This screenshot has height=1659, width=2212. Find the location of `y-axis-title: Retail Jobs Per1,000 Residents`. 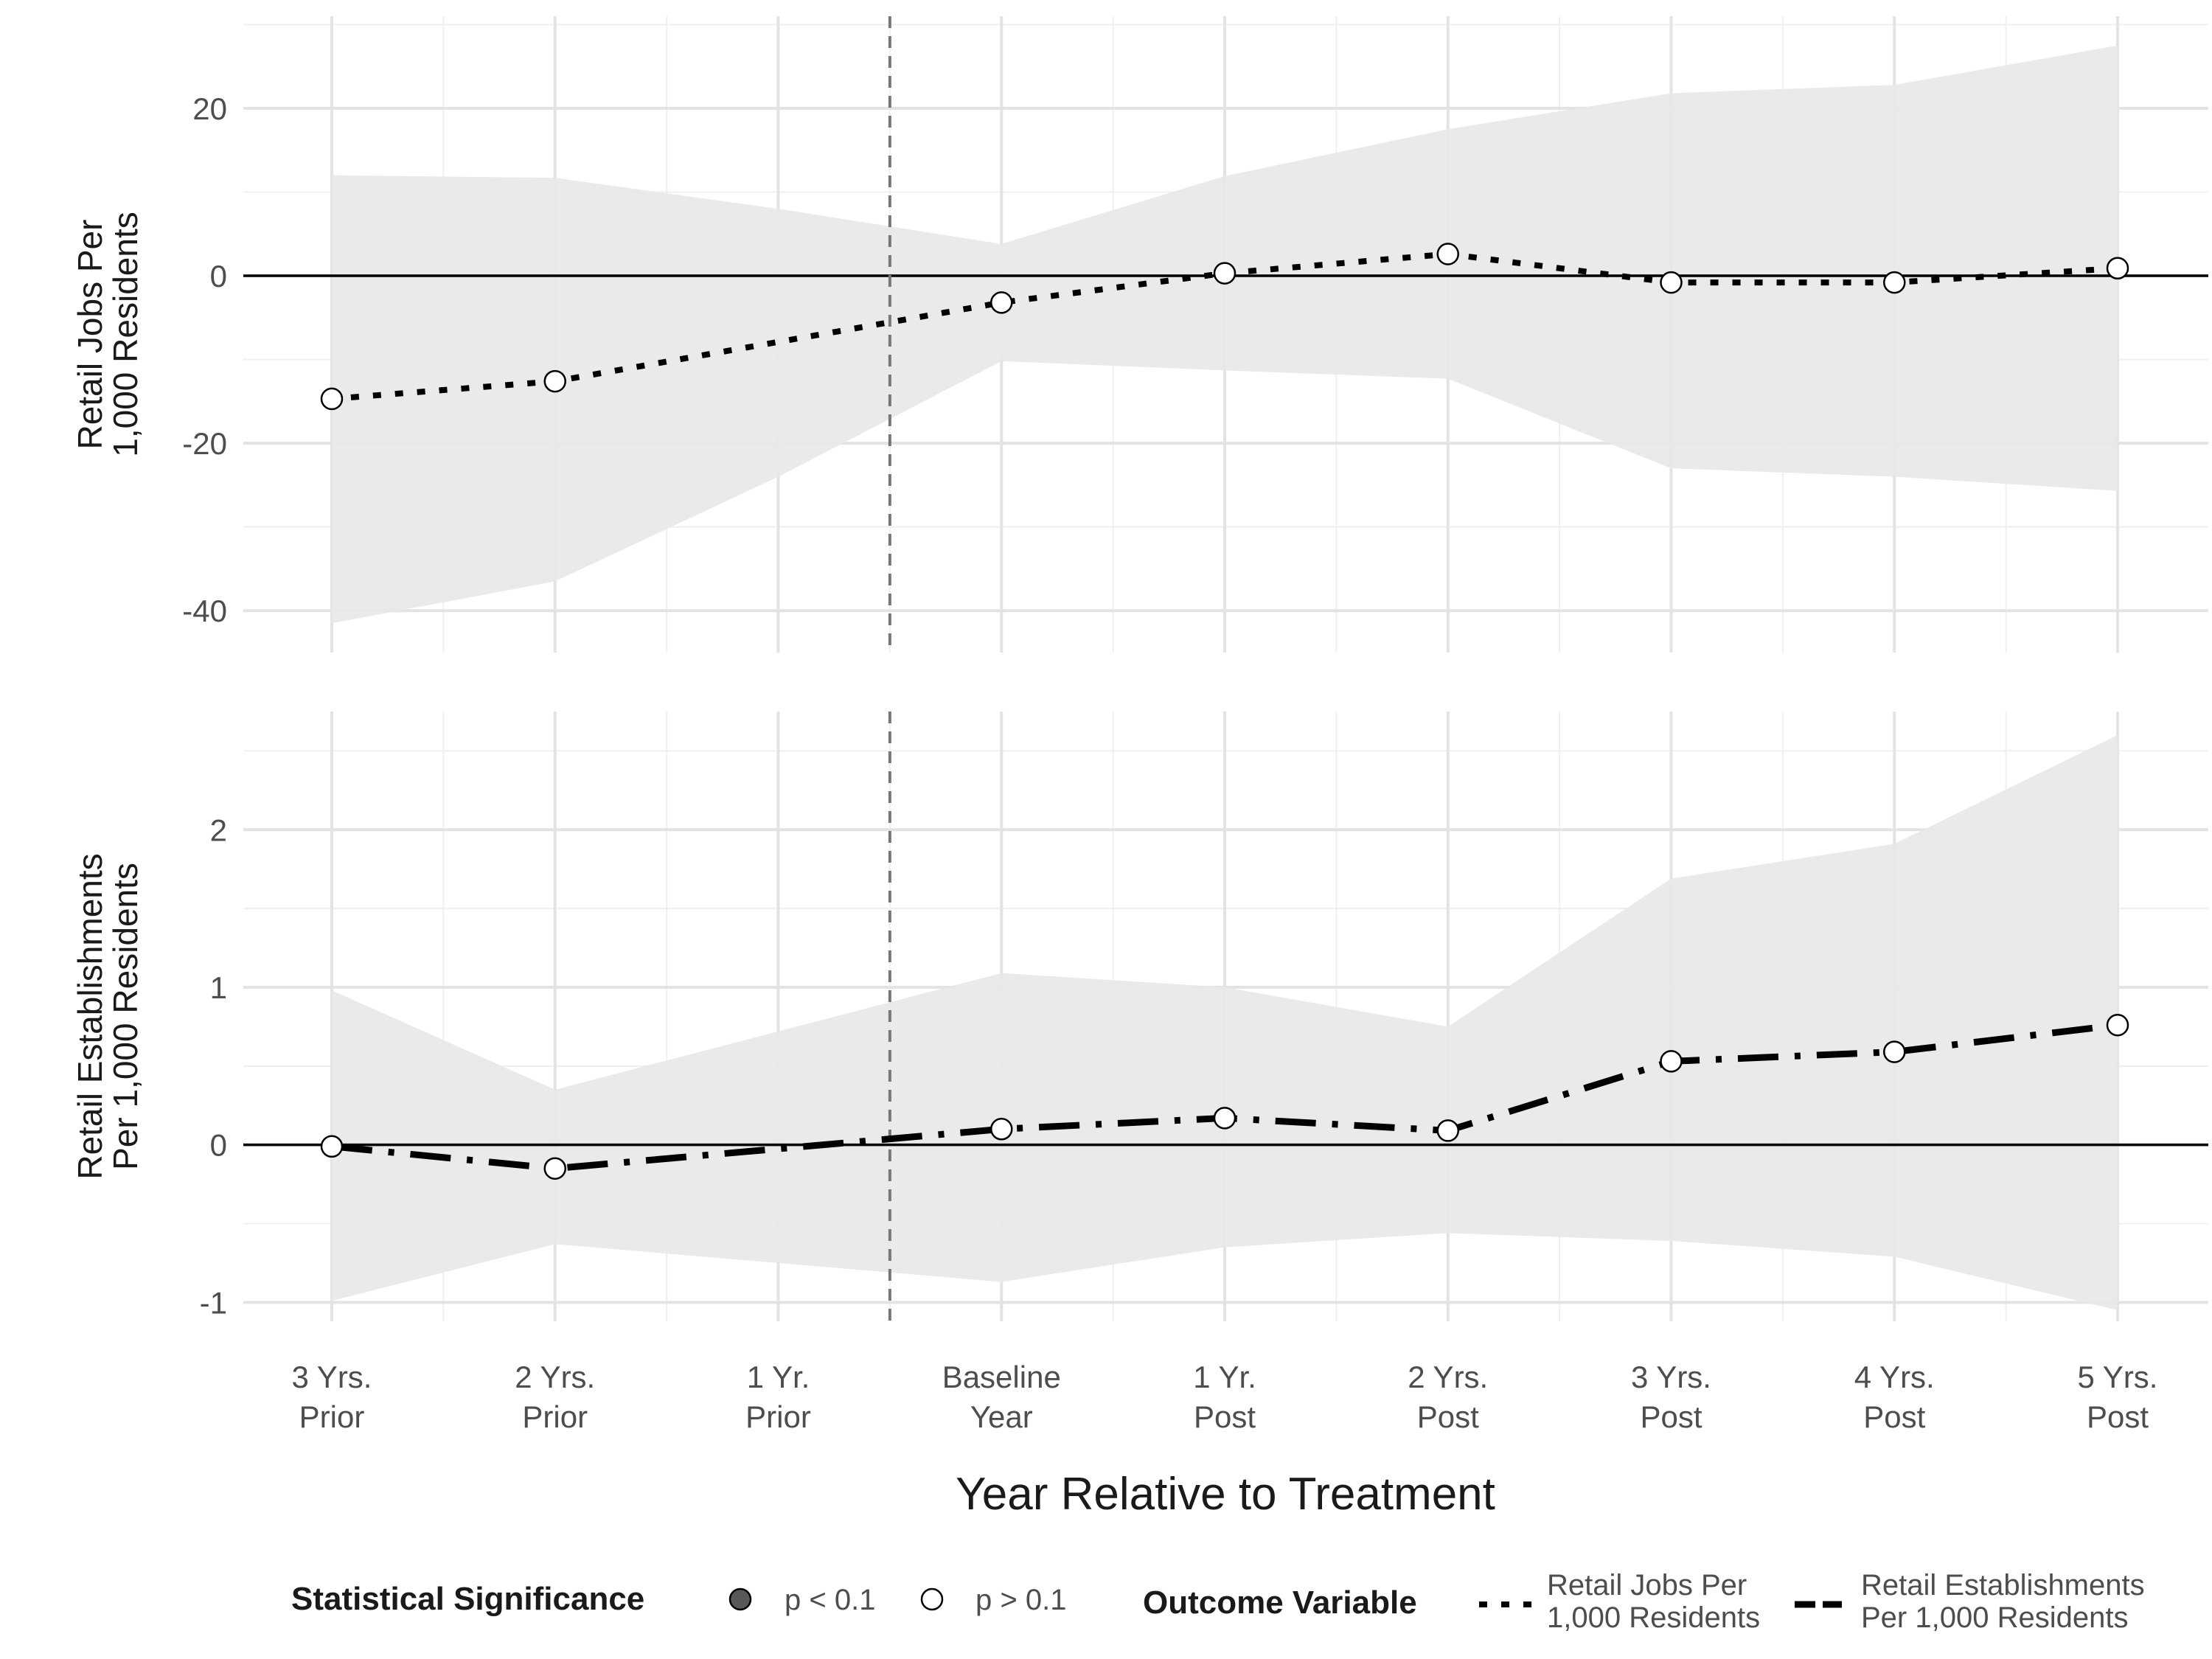

y-axis-title: Retail Jobs Per1,000 Residents is located at coordinates (108, 334).